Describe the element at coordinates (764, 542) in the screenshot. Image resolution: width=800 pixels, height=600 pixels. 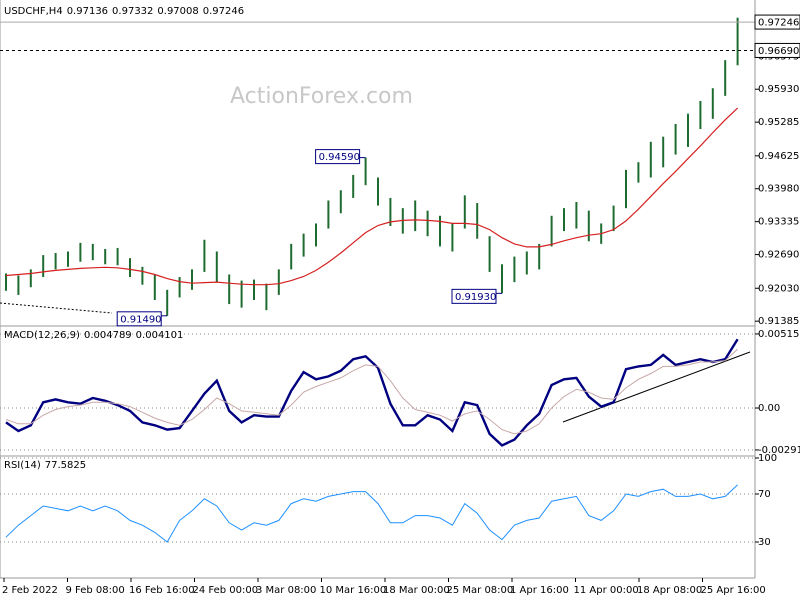
I see `y-tick-label: 30` at that location.